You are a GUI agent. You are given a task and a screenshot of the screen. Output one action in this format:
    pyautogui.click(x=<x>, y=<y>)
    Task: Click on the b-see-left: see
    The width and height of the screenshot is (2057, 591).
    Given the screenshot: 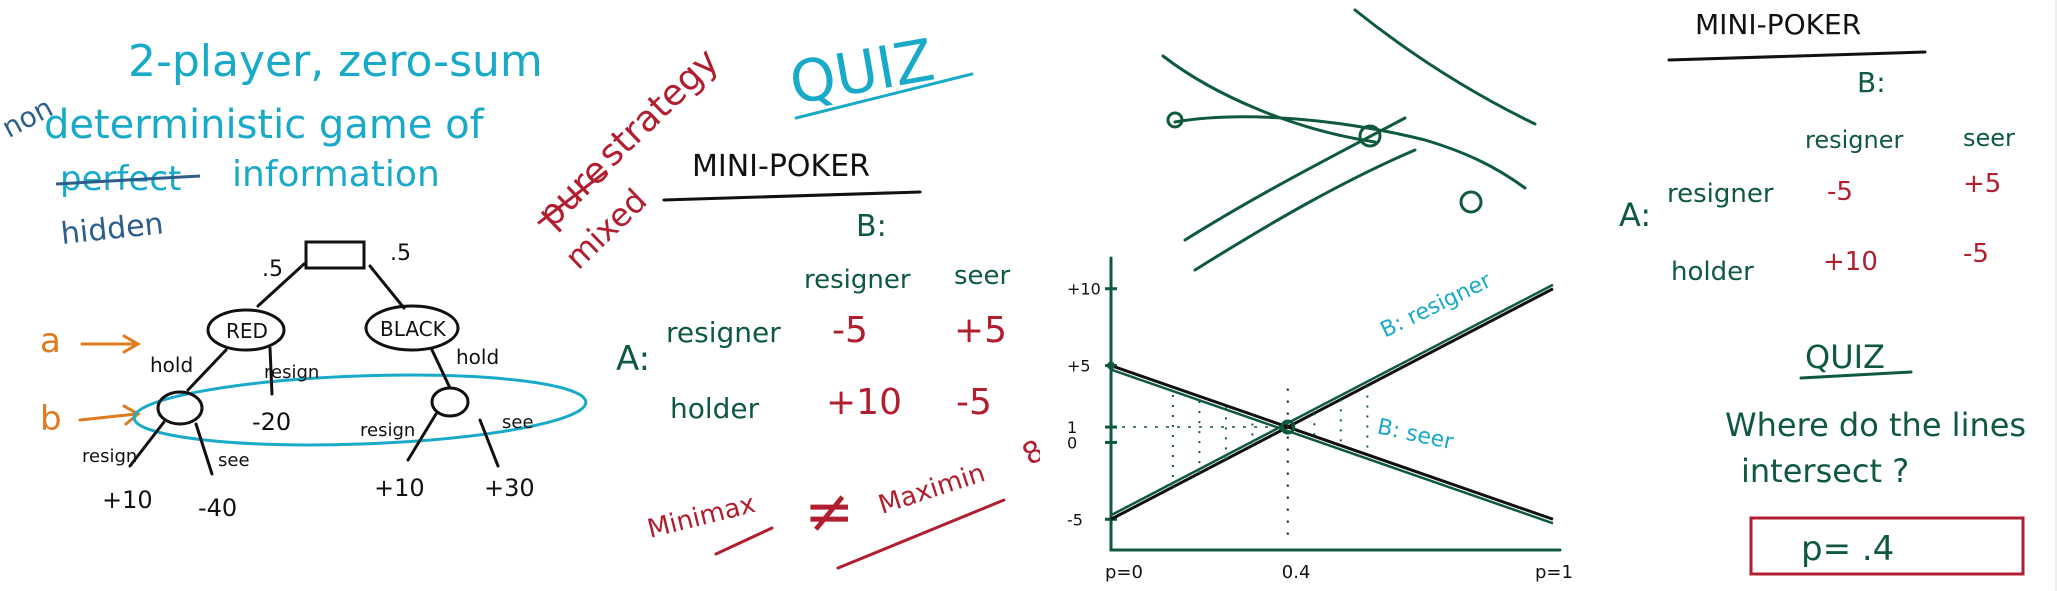 What is the action you would take?
    pyautogui.click(x=234, y=460)
    